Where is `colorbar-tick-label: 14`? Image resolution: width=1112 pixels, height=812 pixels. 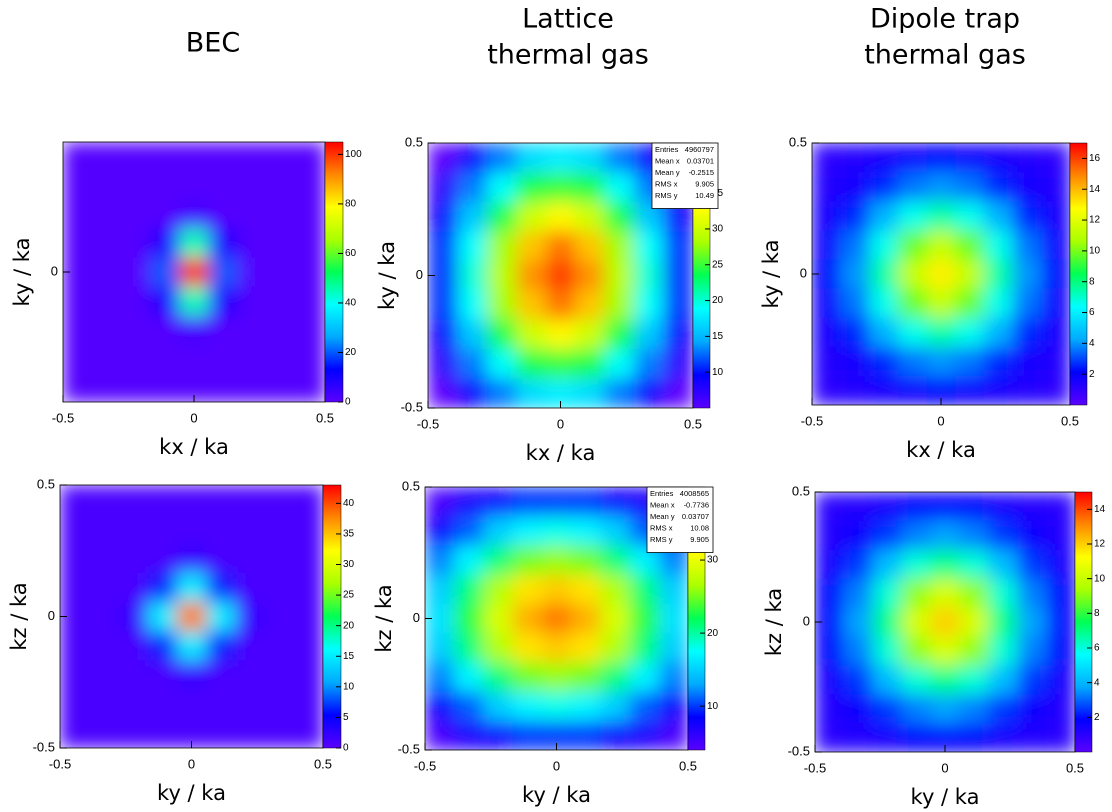
colorbar-tick-label: 14 is located at coordinates (1095, 189).